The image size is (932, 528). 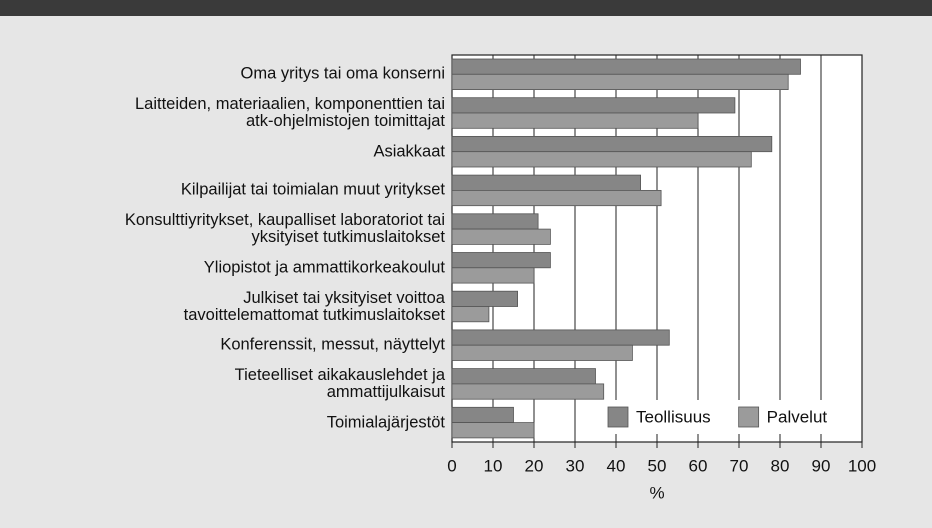 I want to click on category-label: Asiakkaat, so click(x=409, y=151).